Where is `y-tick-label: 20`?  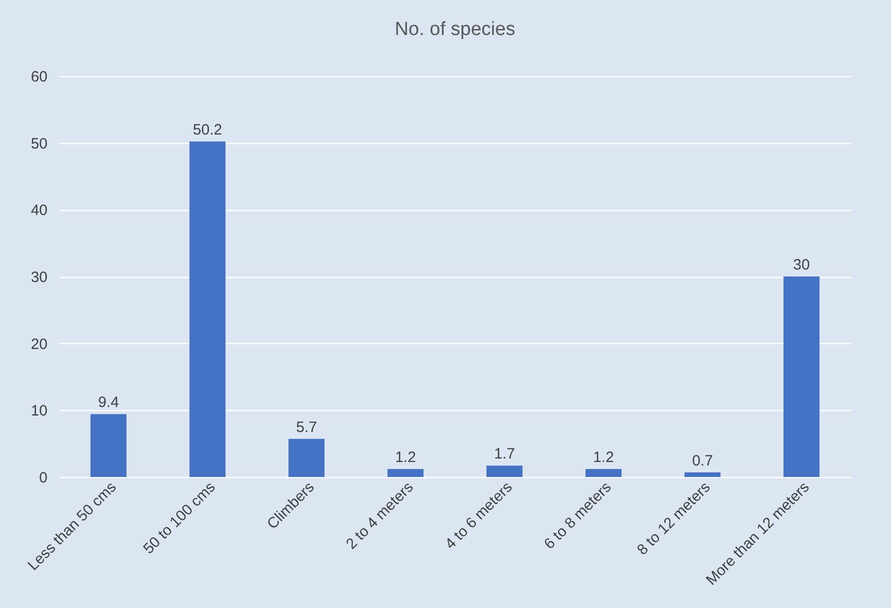
y-tick-label: 20 is located at coordinates (39, 344).